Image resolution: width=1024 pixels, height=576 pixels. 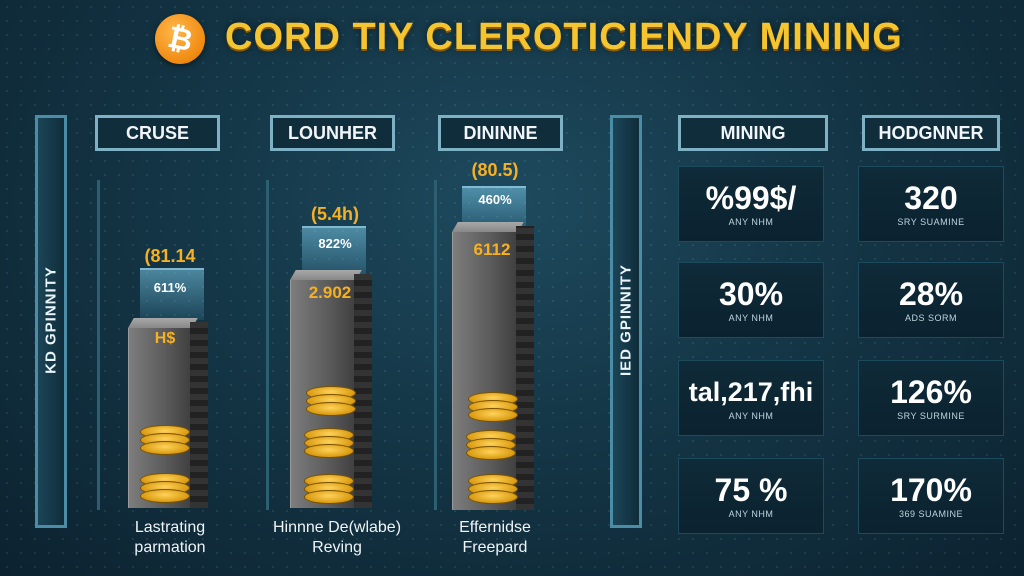 What do you see at coordinates (337, 537) in the screenshot?
I see `tower-2-footer: Hinnne De(wlabe) Reving` at bounding box center [337, 537].